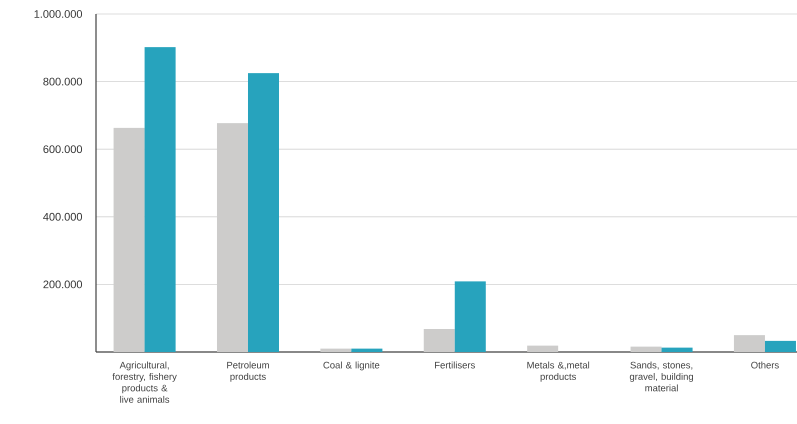  What do you see at coordinates (662, 377) in the screenshot?
I see `x-tick-label: Sands, stones, gravel, building material` at bounding box center [662, 377].